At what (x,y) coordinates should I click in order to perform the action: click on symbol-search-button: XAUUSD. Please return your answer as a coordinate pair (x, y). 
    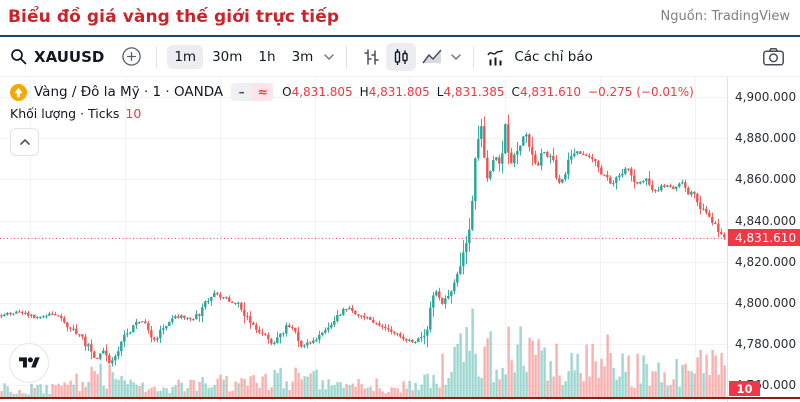
    Looking at the image, I should click on (69, 56).